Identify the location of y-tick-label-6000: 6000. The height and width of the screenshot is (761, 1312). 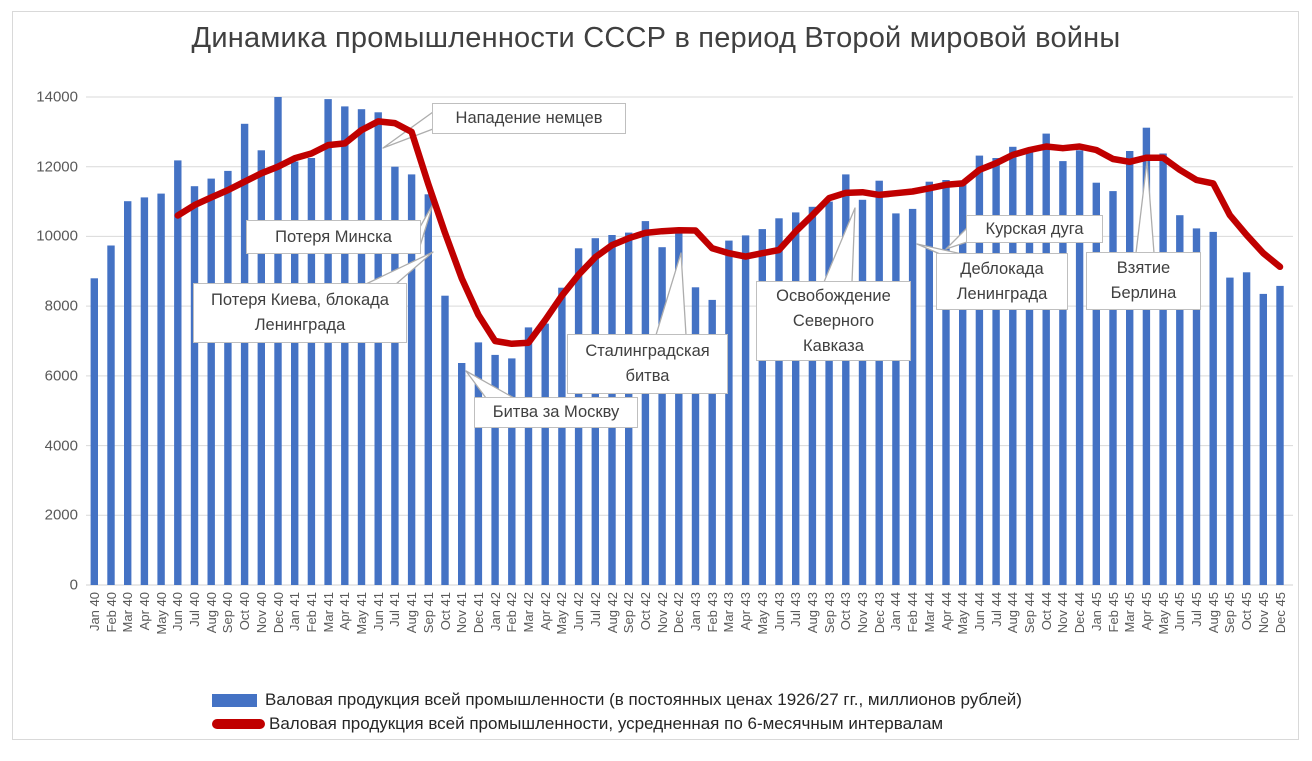
(61, 376).